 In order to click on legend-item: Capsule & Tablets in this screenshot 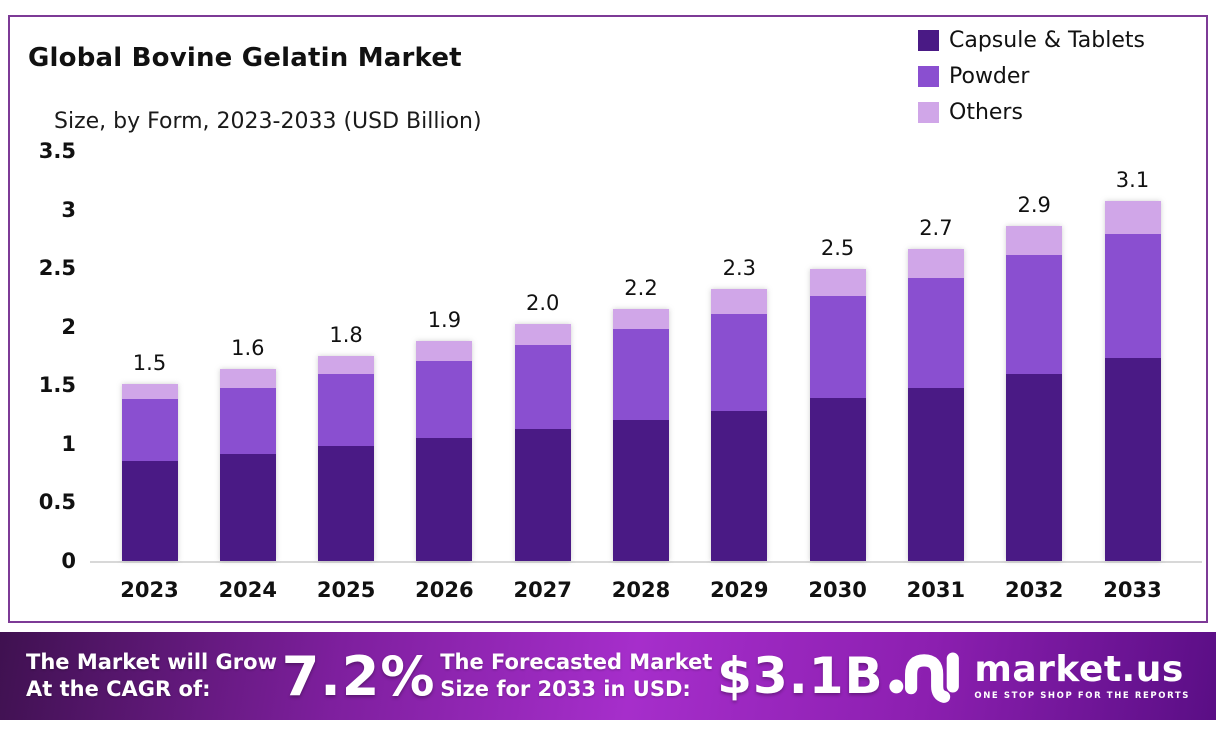, I will do `click(1031, 40)`.